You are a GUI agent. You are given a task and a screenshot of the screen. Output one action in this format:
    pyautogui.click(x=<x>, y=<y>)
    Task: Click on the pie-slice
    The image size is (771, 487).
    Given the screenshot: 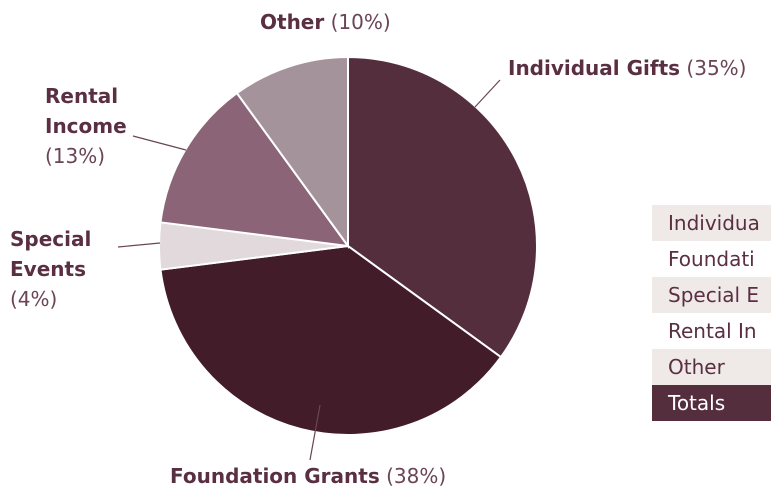 What is the action you would take?
    pyautogui.click(x=292, y=152)
    